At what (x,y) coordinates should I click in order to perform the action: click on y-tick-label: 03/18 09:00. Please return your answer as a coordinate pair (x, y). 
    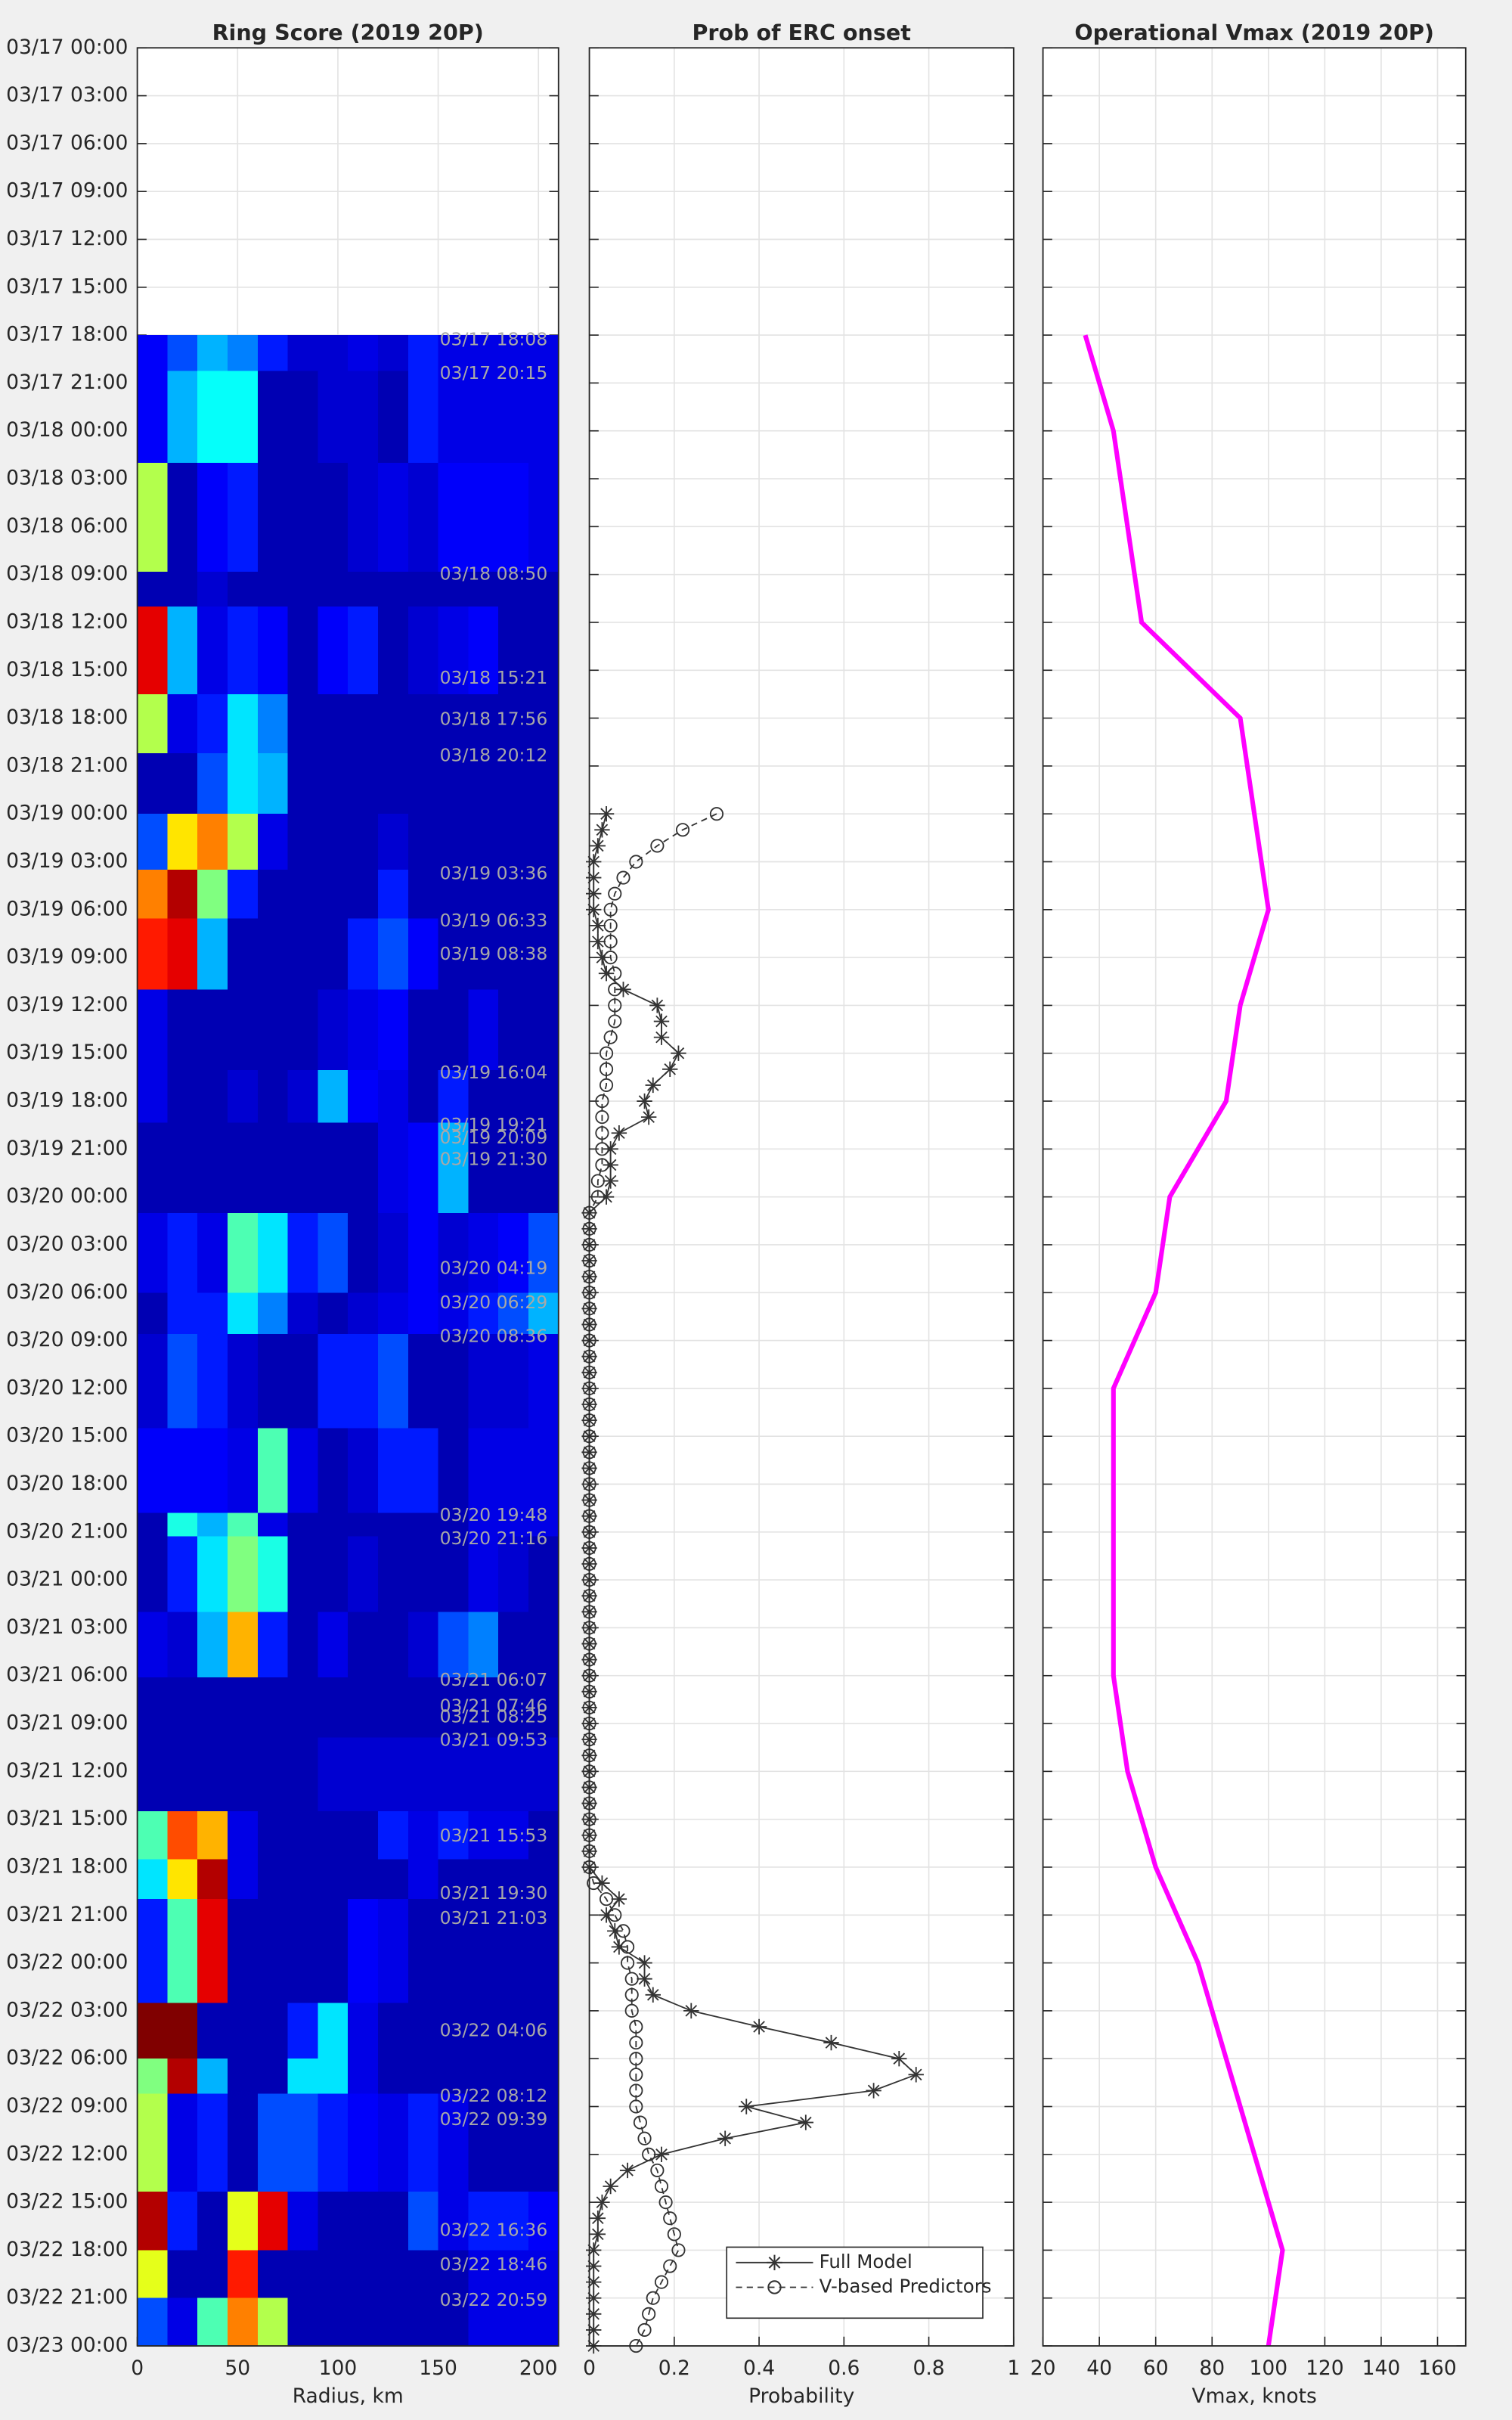
    Looking at the image, I should click on (67, 573).